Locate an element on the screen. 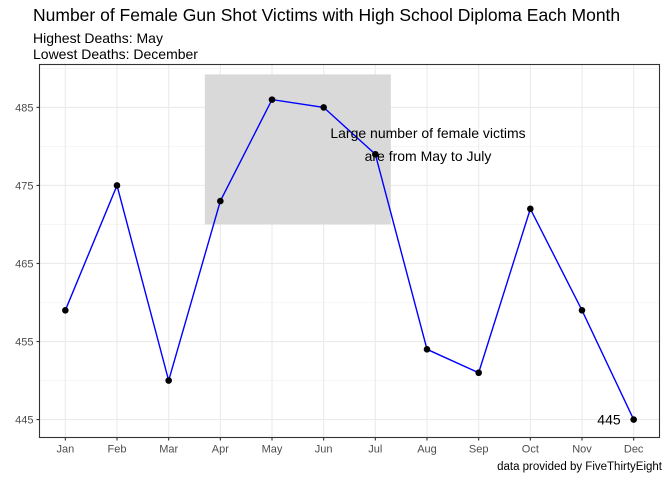  y-tick-label: 475 is located at coordinates (24, 186).